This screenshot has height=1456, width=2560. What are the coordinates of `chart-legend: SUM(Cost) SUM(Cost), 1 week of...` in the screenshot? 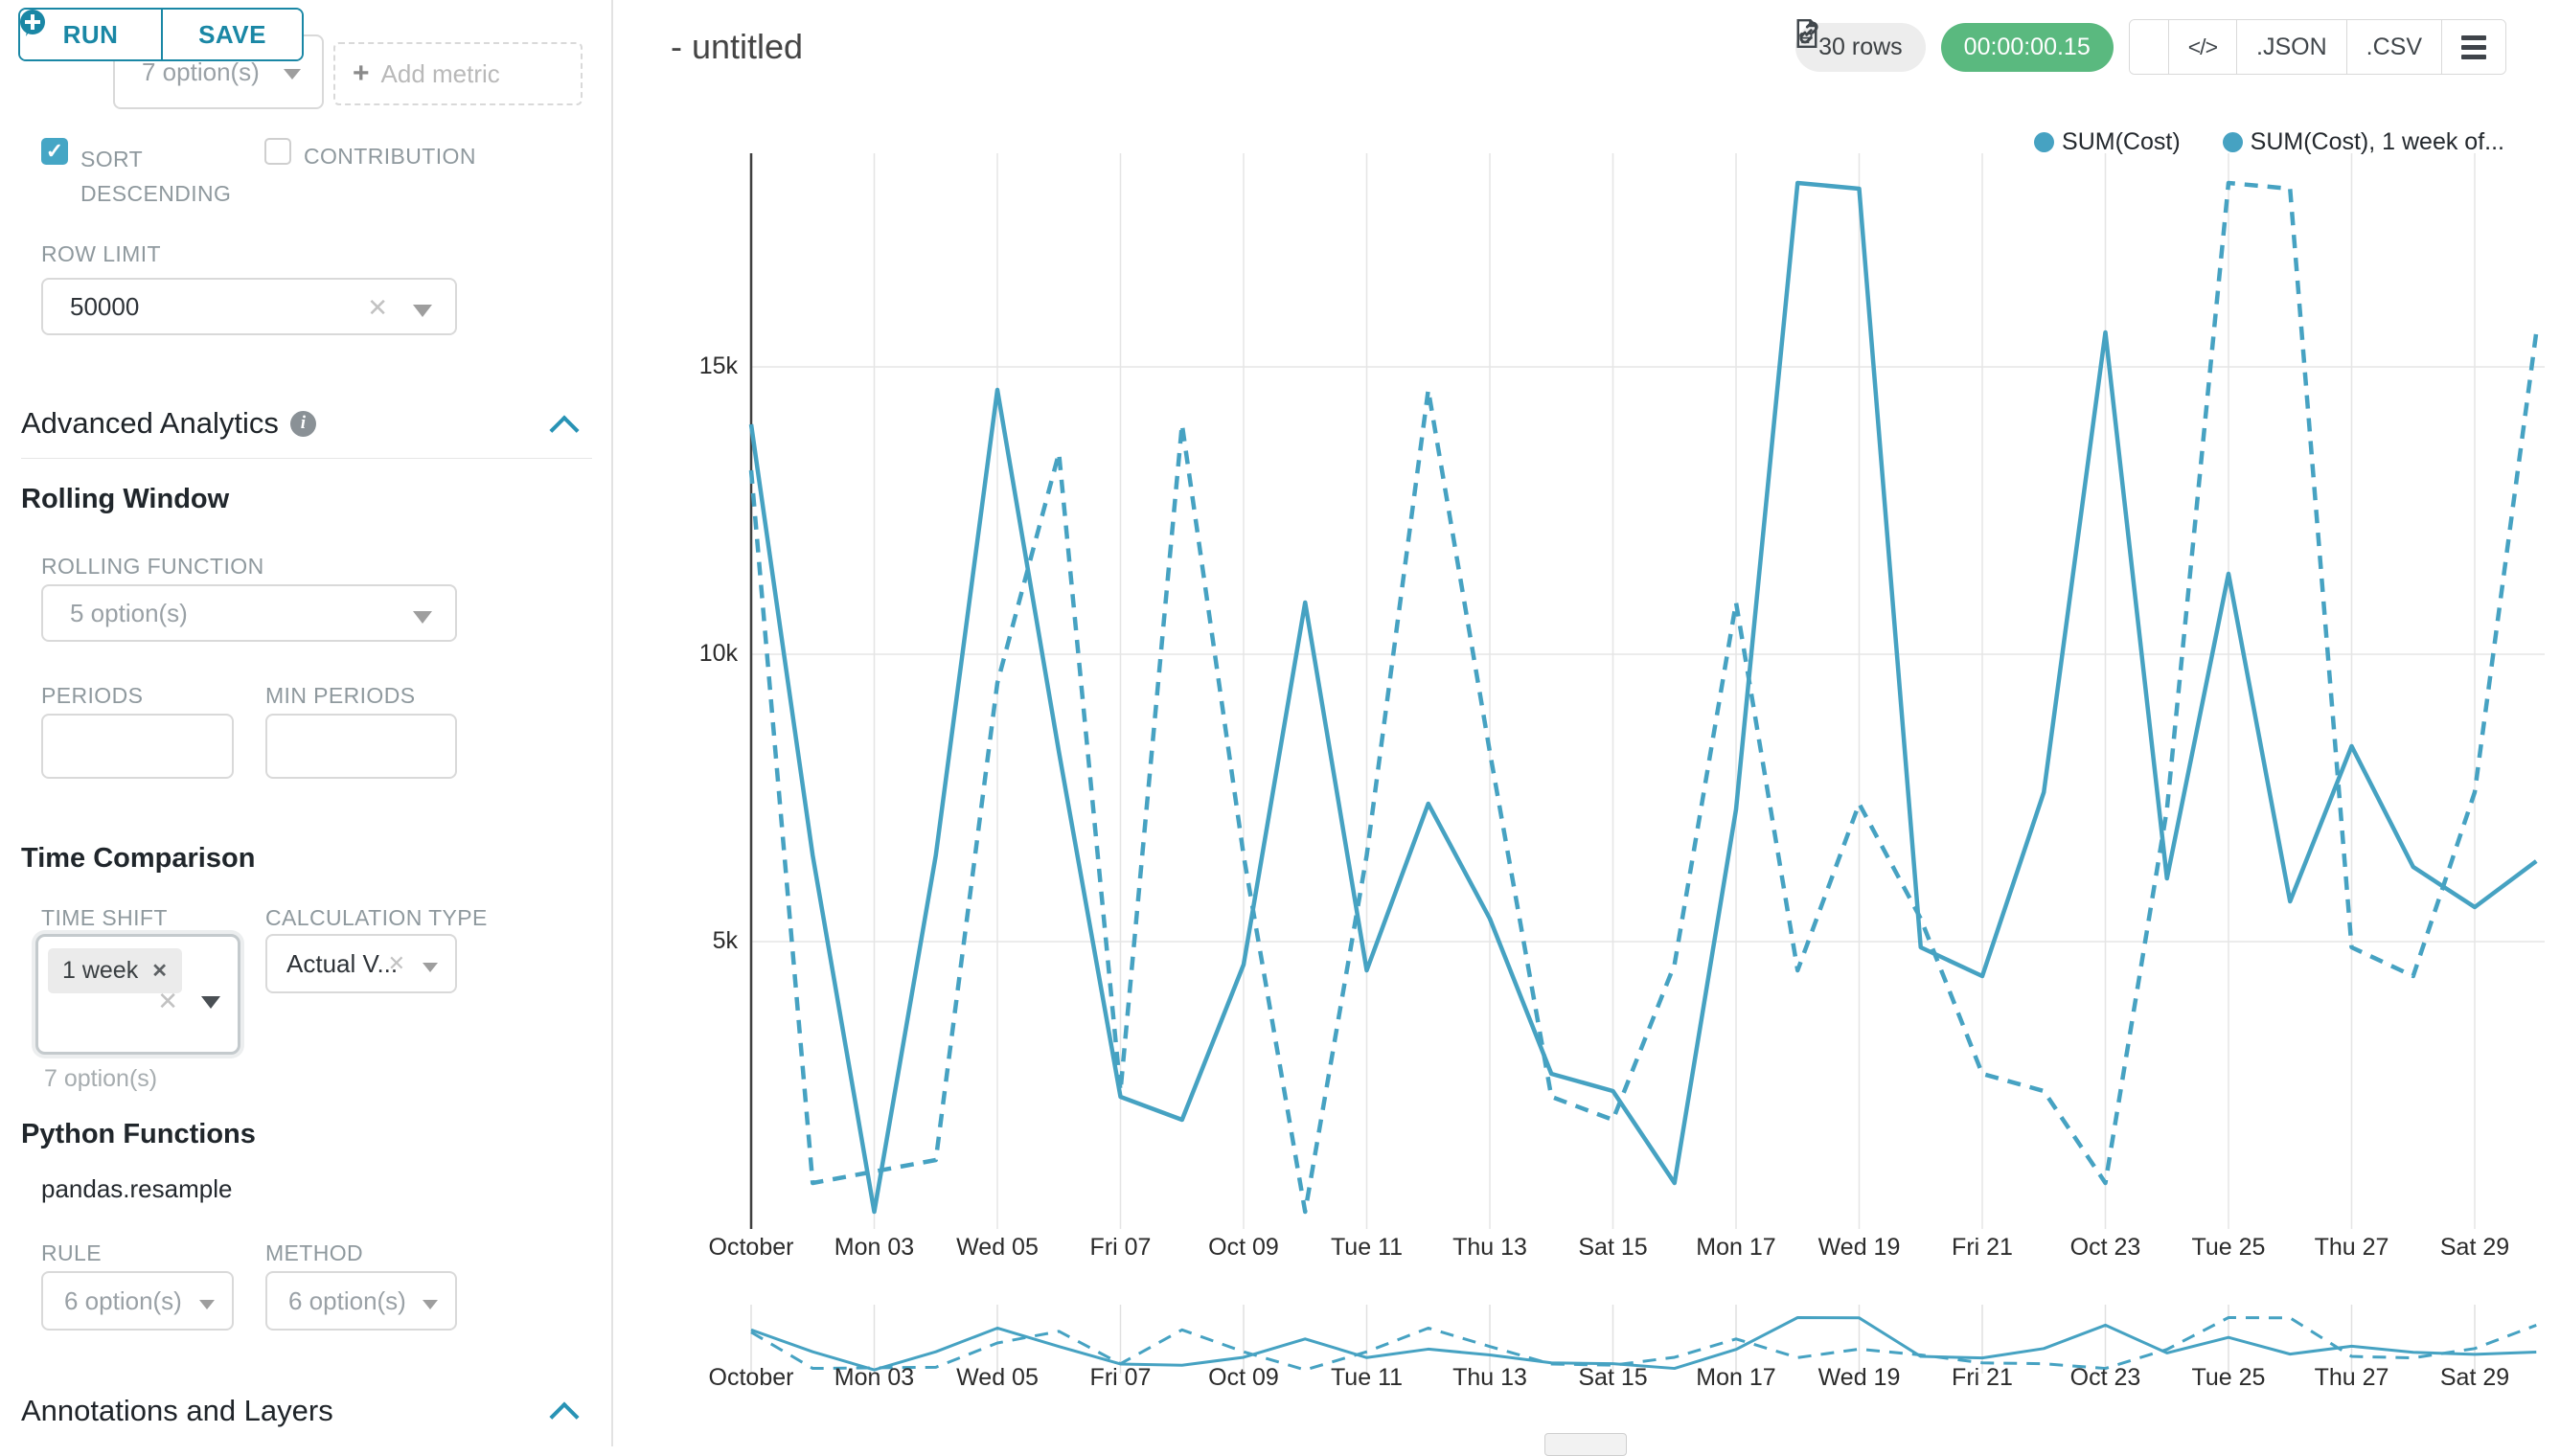 It's located at (2269, 142).